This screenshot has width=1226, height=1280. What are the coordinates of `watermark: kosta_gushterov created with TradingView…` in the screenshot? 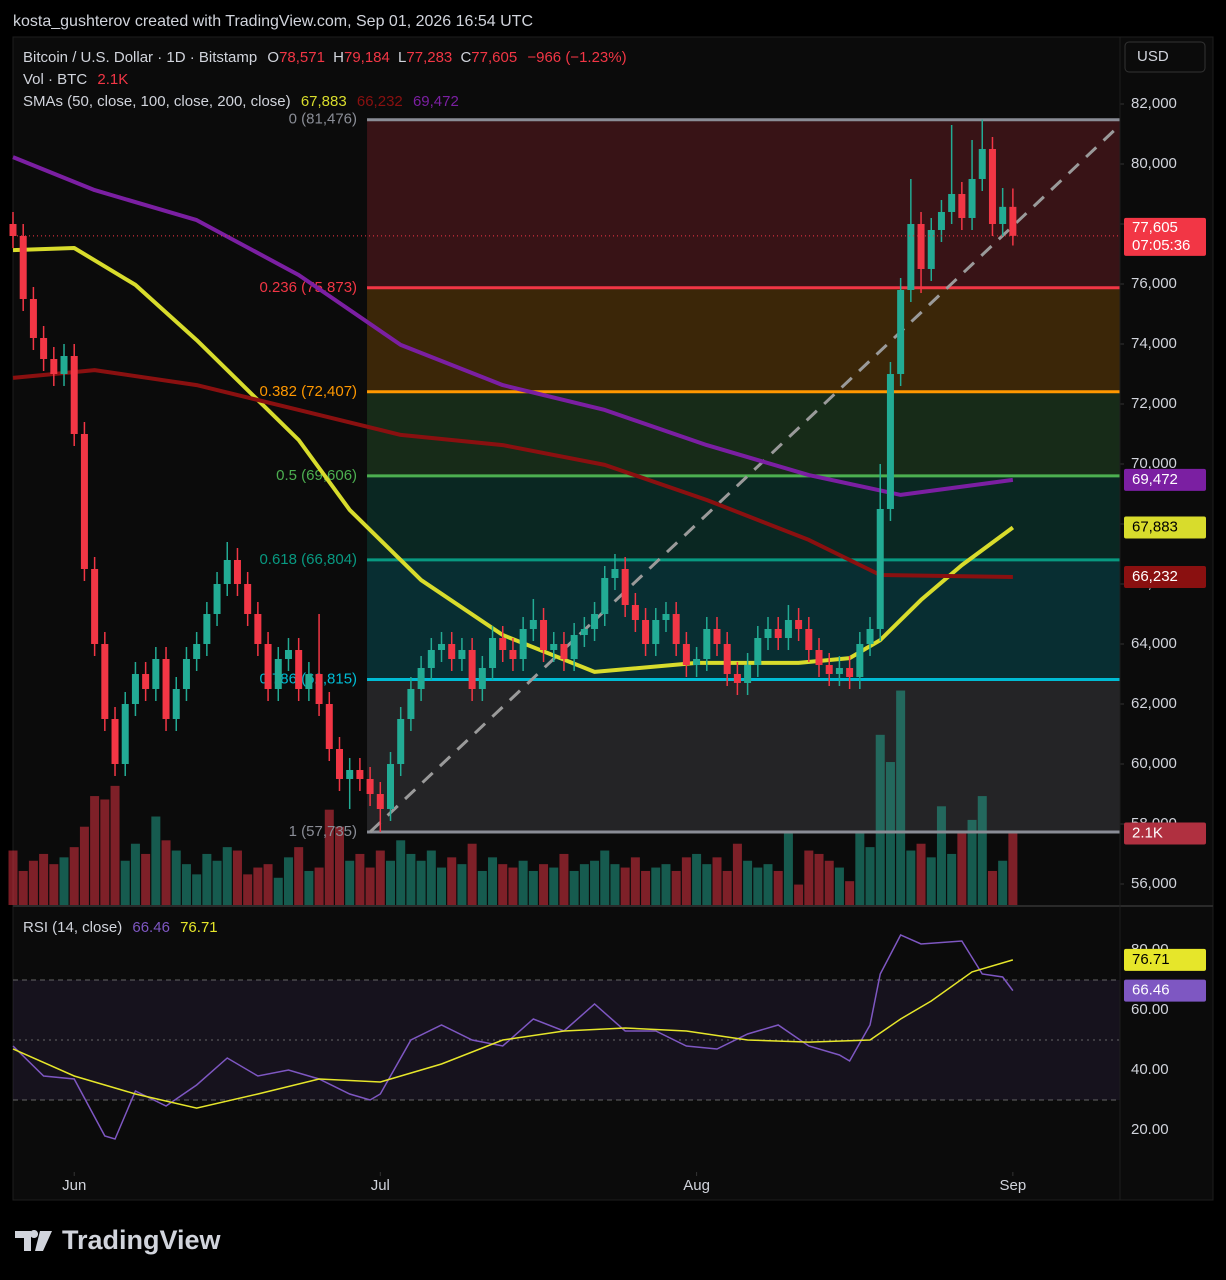 It's located at (273, 21).